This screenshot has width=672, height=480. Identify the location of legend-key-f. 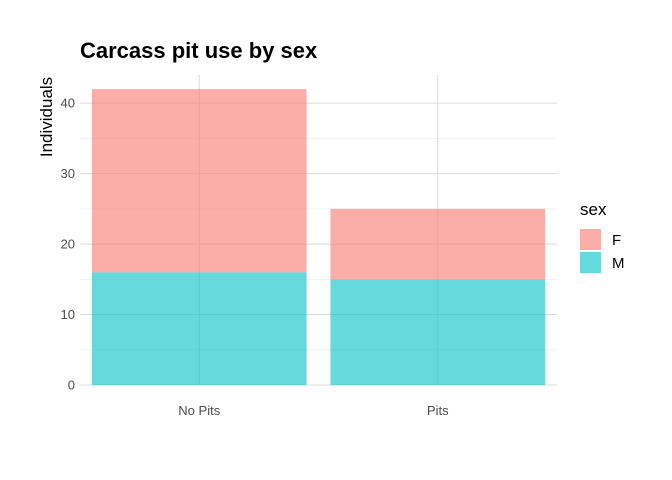
(590, 239).